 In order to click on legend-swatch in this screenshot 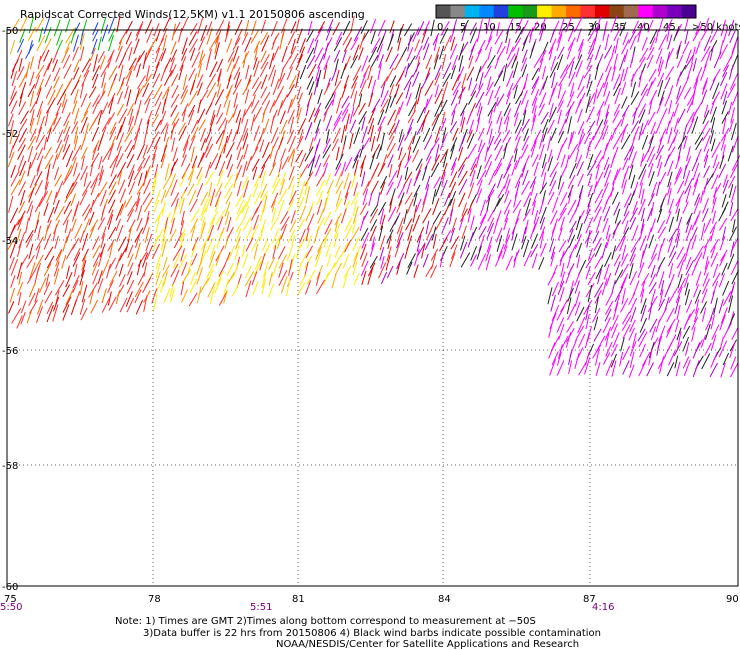, I will do `click(530, 11)`.